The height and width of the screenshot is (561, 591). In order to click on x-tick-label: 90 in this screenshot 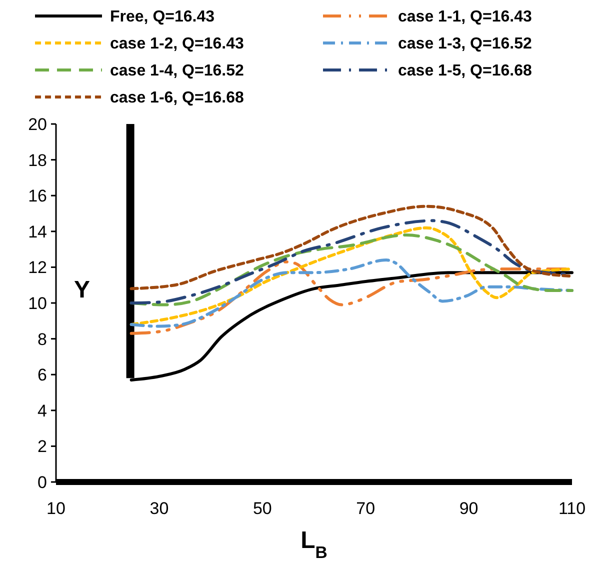, I will do `click(468, 508)`.